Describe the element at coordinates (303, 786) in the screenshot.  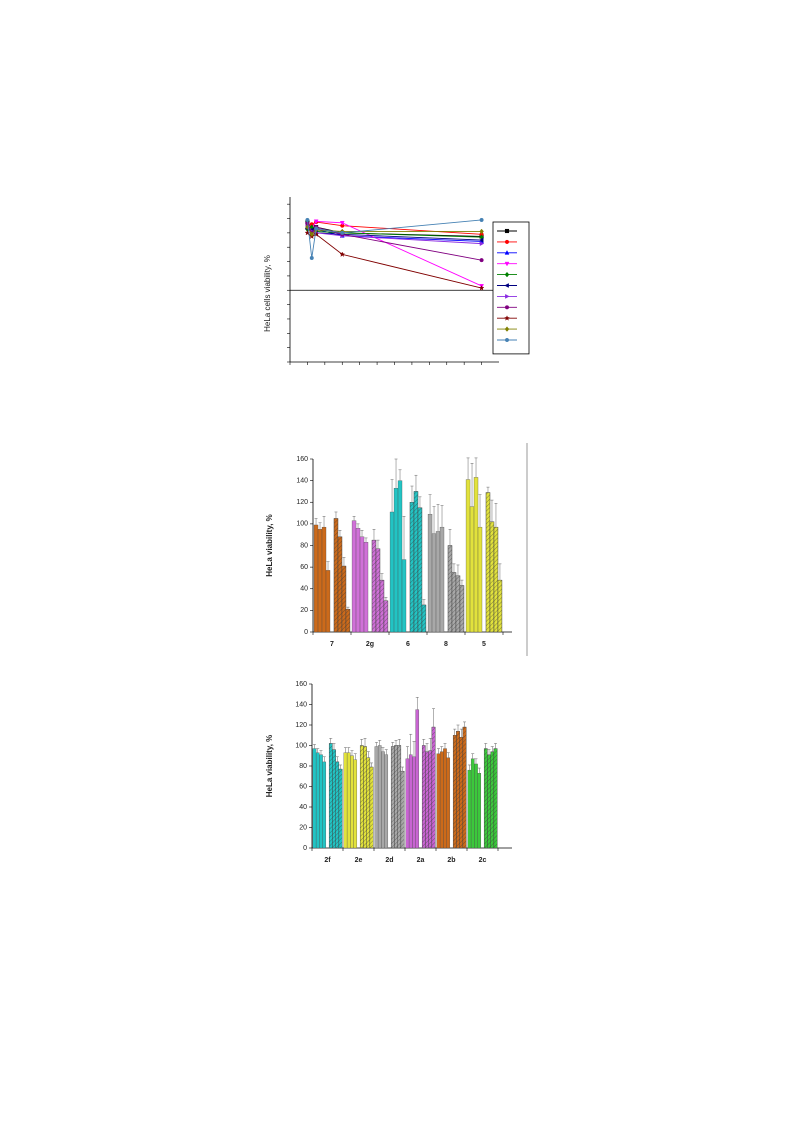
I see `y-tick-label: 60` at that location.